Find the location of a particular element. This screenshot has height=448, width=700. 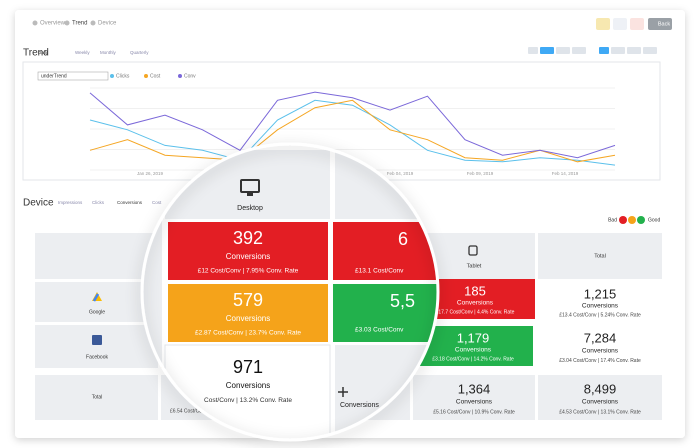

metric-detail: £12 Cost/Conv | 7.95% Conv. Rate is located at coordinates (248, 270).